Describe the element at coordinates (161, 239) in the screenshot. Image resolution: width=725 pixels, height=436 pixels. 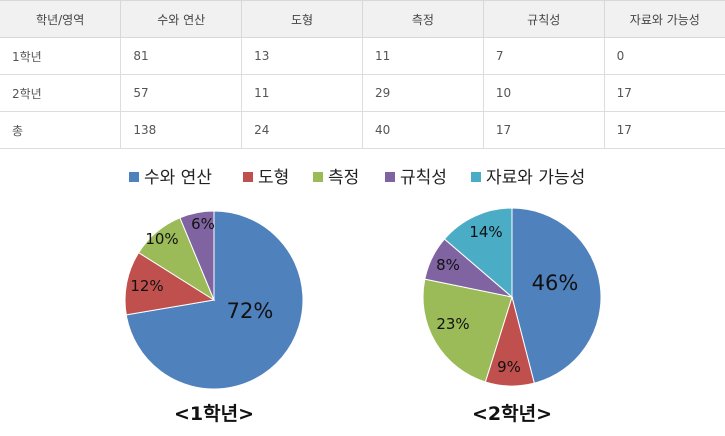
I see `slice-label: 10%` at that location.